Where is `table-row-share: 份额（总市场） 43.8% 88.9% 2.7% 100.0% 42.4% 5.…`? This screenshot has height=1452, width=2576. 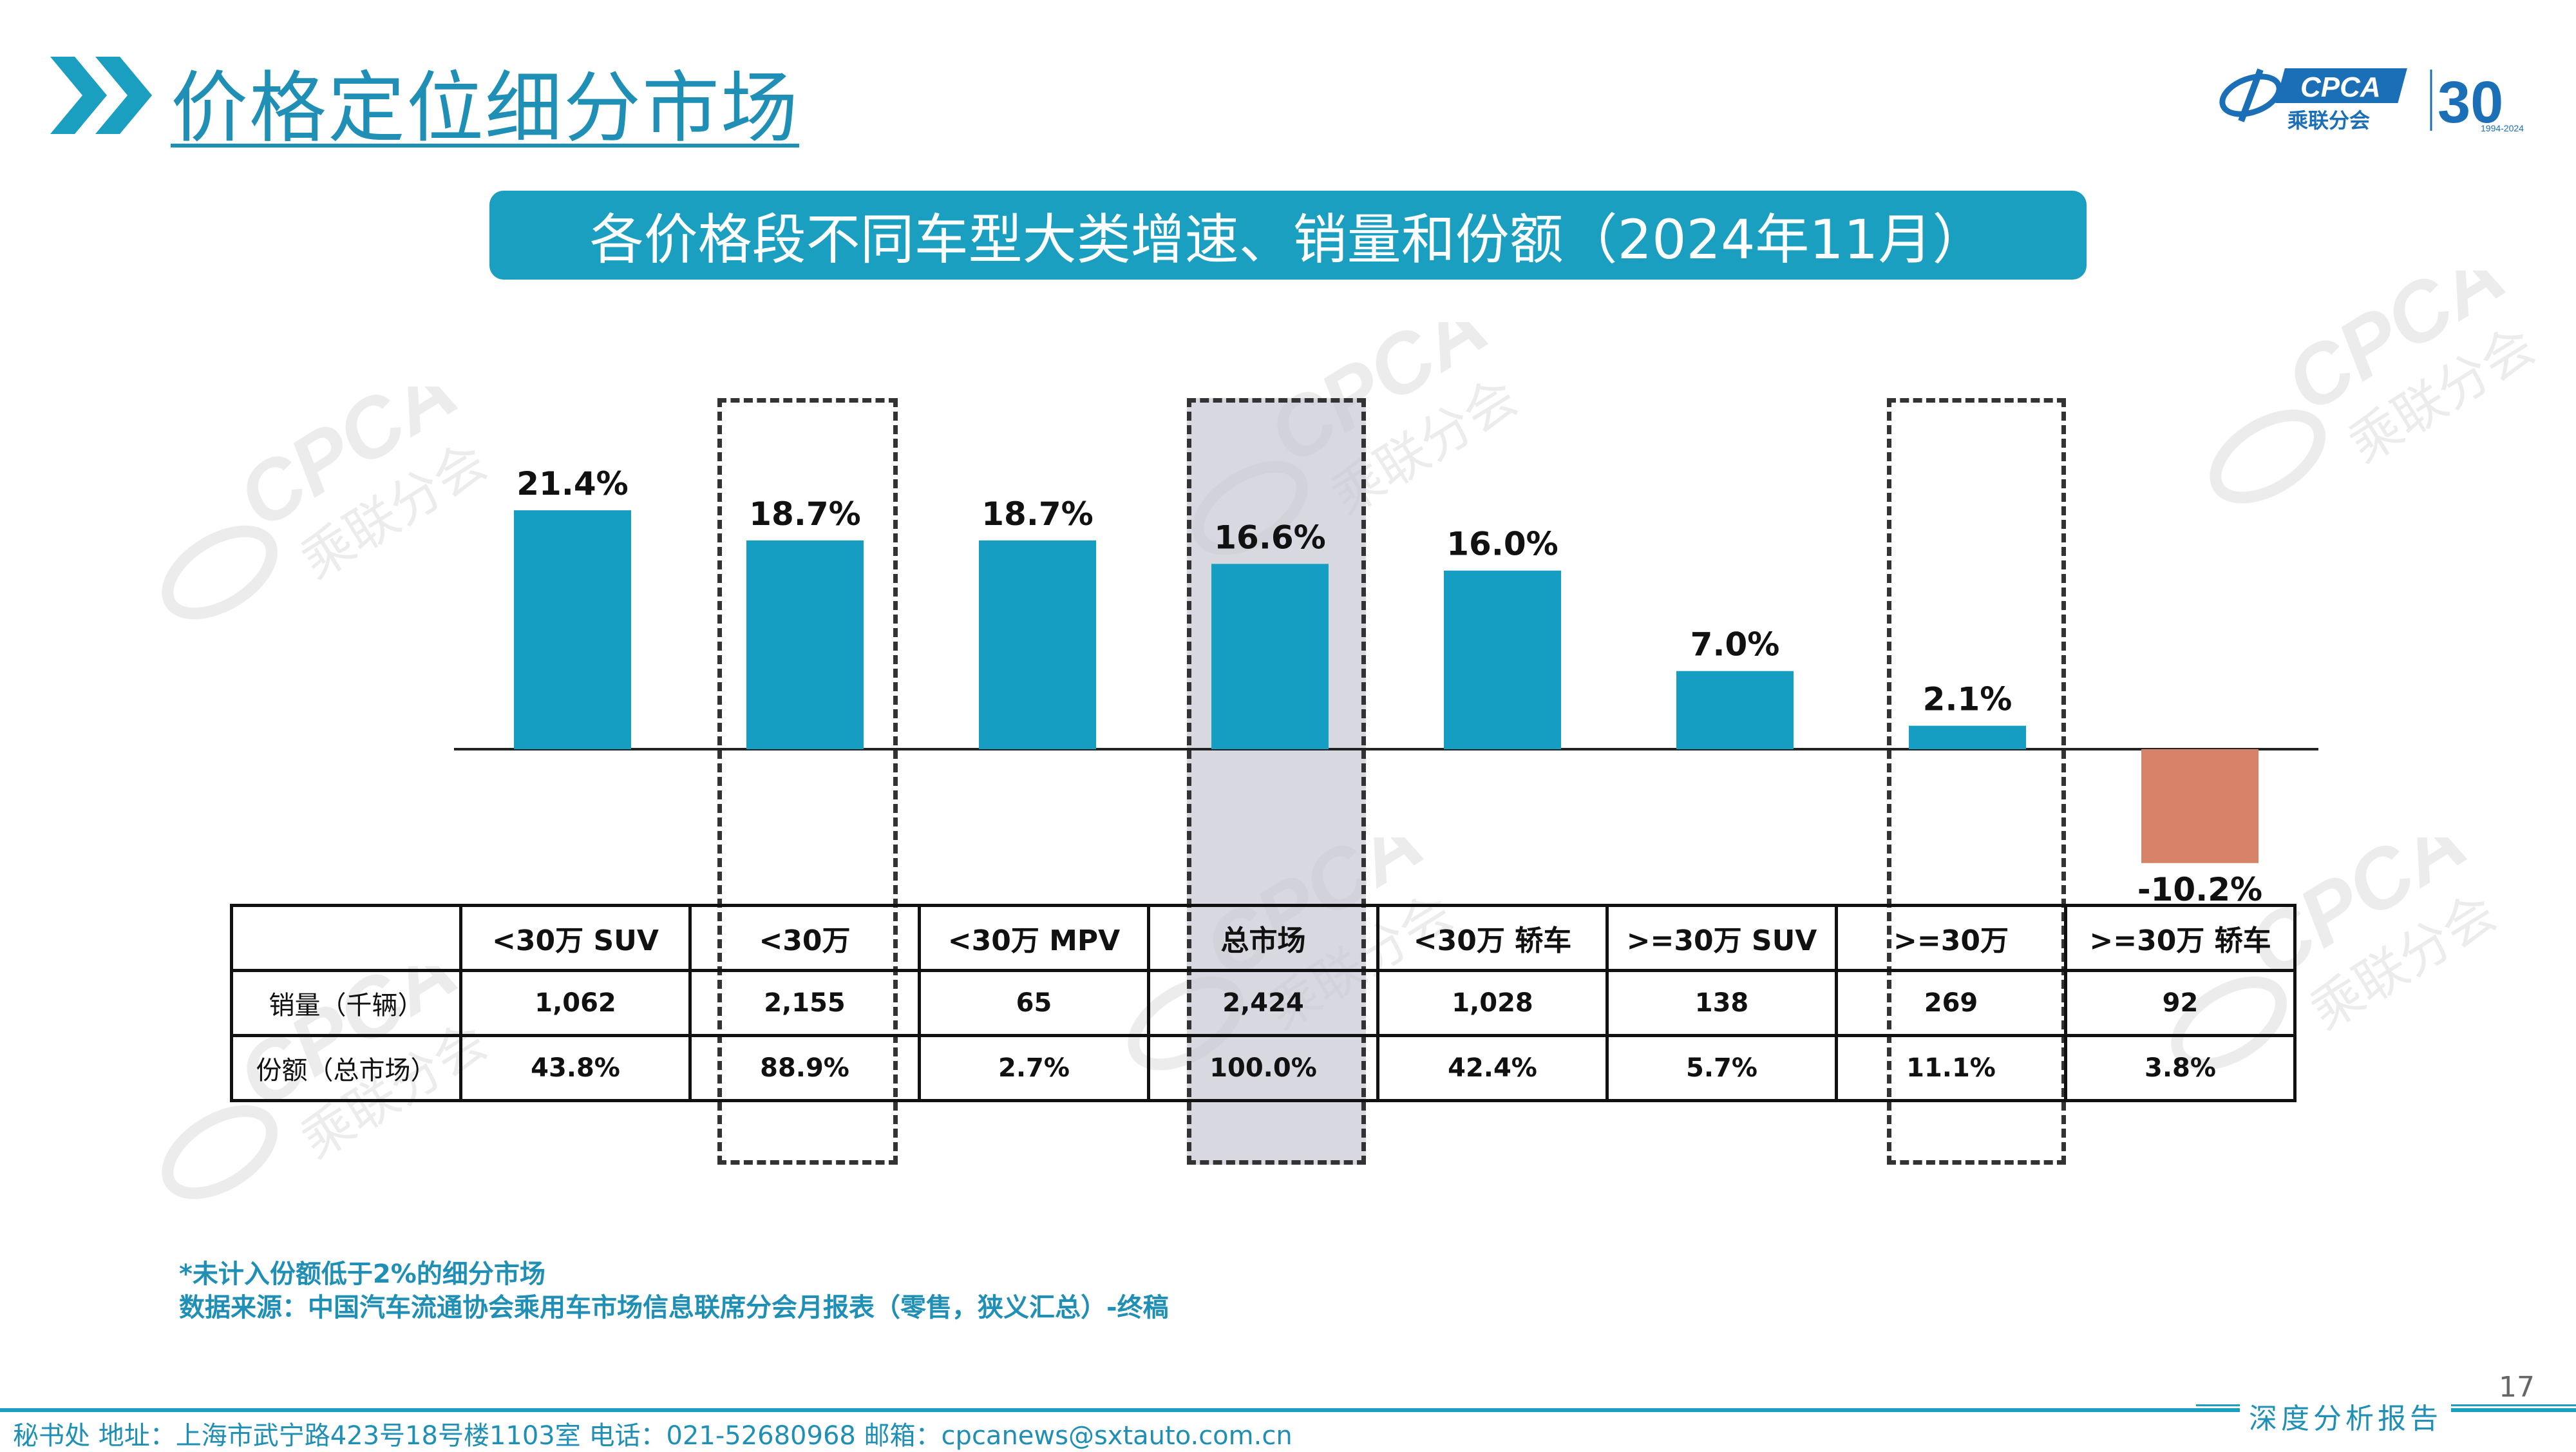 table-row-share: 份额（总市场） 43.8% 88.9% 2.7% 100.0% 42.4% 5.… is located at coordinates (1263, 1068).